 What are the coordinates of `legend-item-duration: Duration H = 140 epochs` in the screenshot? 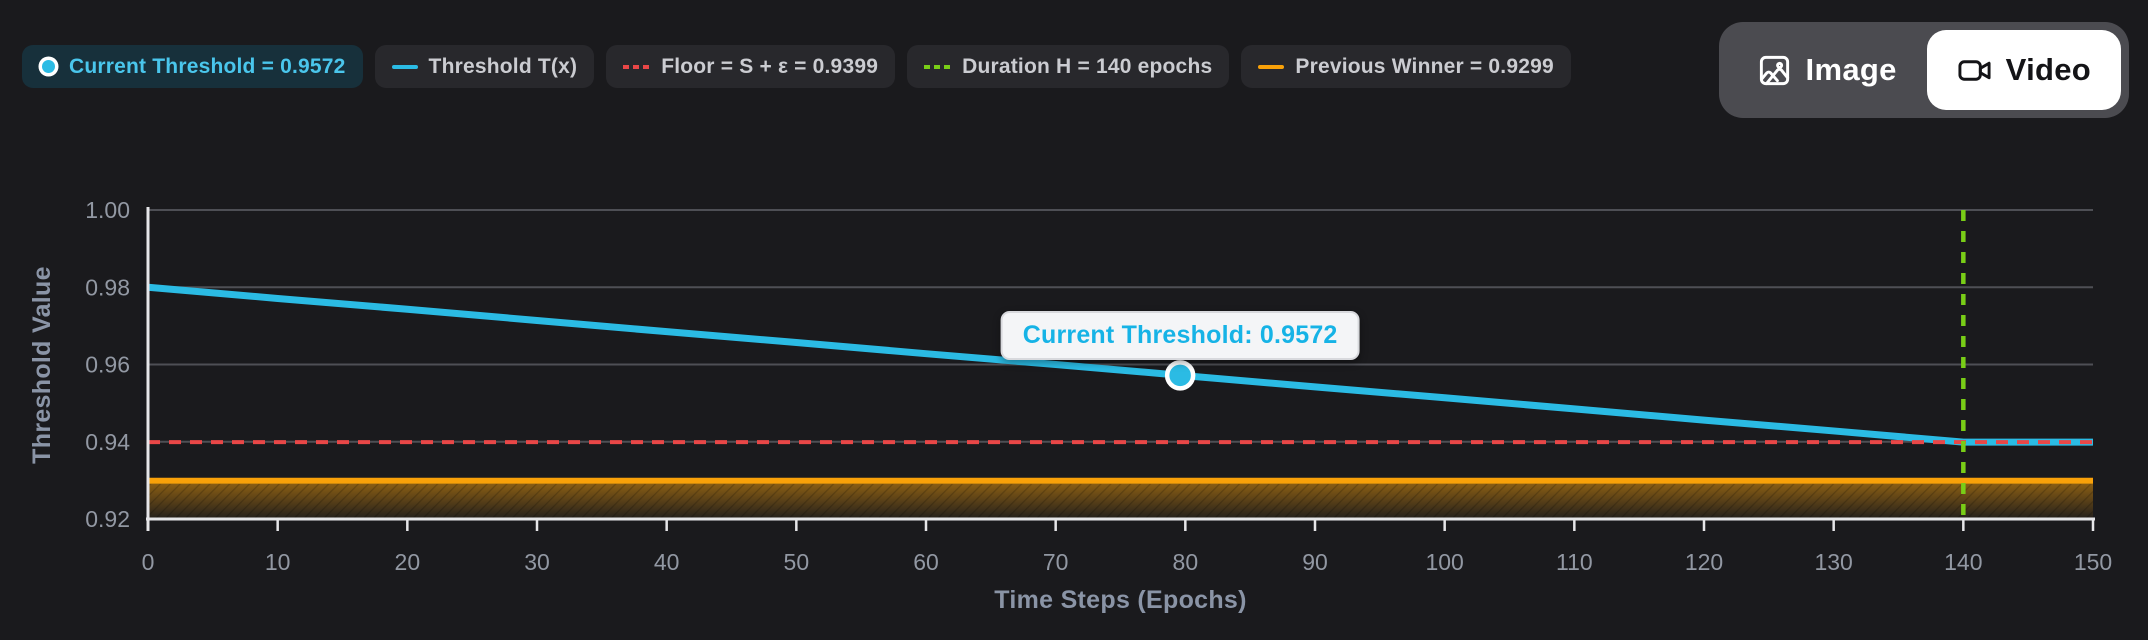 It's located at (1068, 66).